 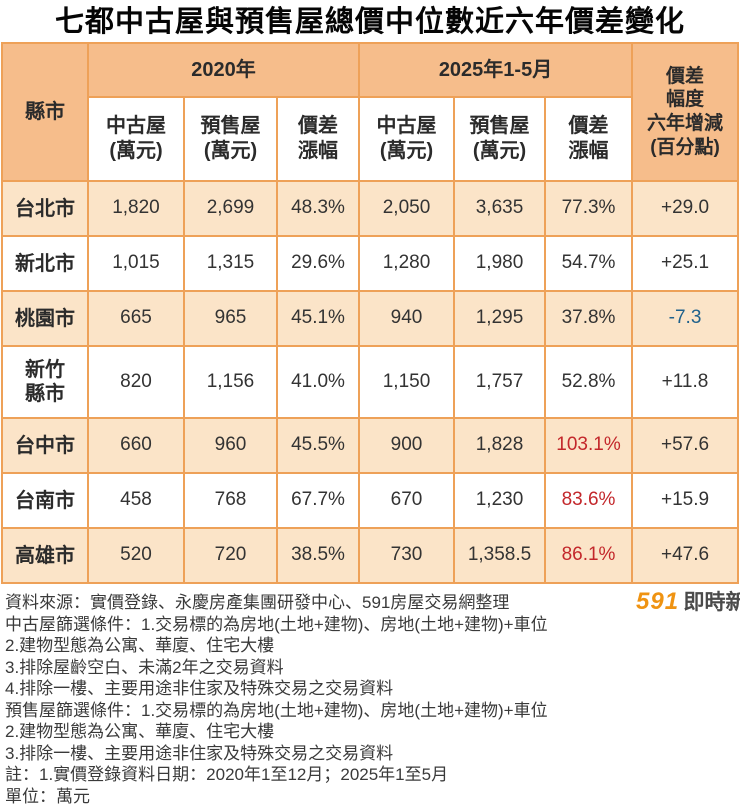 What do you see at coordinates (318, 500) in the screenshot?
I see `cell-value: 67.7%` at bounding box center [318, 500].